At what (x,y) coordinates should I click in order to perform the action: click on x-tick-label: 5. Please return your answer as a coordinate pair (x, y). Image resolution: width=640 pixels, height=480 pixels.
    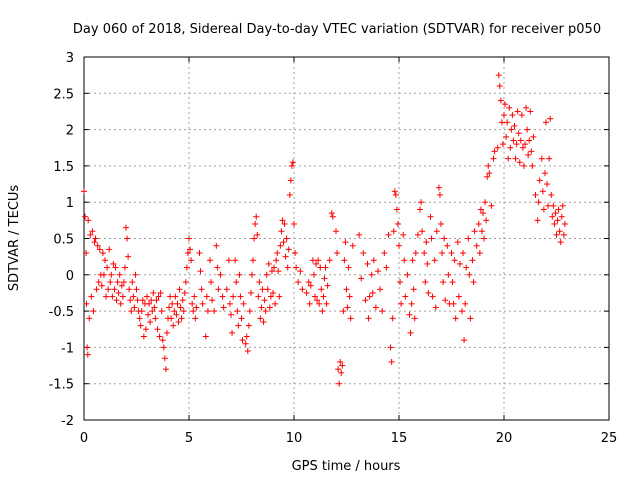
    Looking at the image, I should click on (189, 438).